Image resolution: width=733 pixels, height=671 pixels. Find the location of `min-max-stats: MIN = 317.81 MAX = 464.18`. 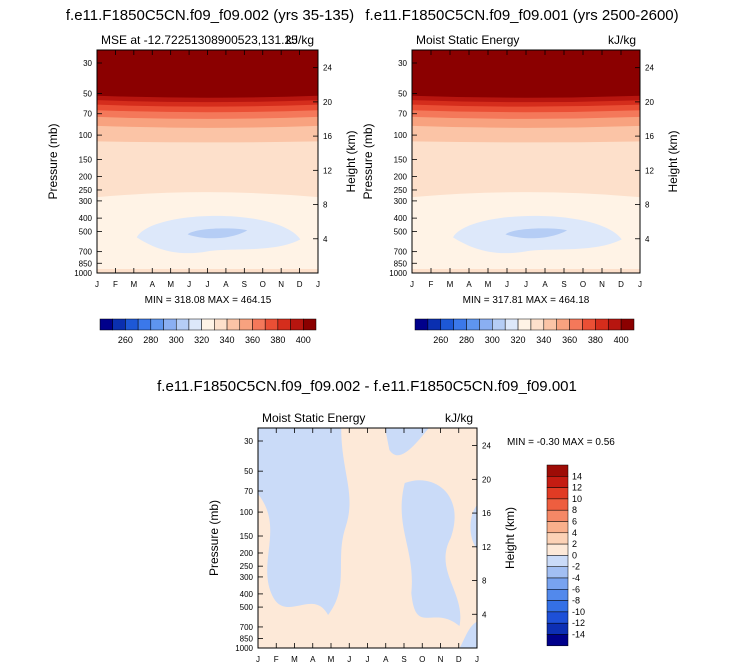

min-max-stats: MIN = 317.81 MAX = 464.18 is located at coordinates (526, 300).